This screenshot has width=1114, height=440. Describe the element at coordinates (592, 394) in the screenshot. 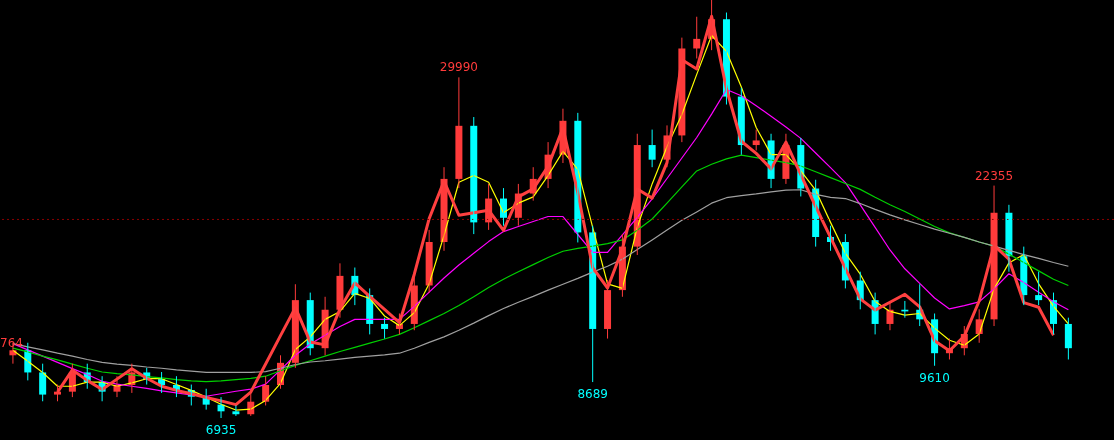

I see `annotation: 8689` at that location.